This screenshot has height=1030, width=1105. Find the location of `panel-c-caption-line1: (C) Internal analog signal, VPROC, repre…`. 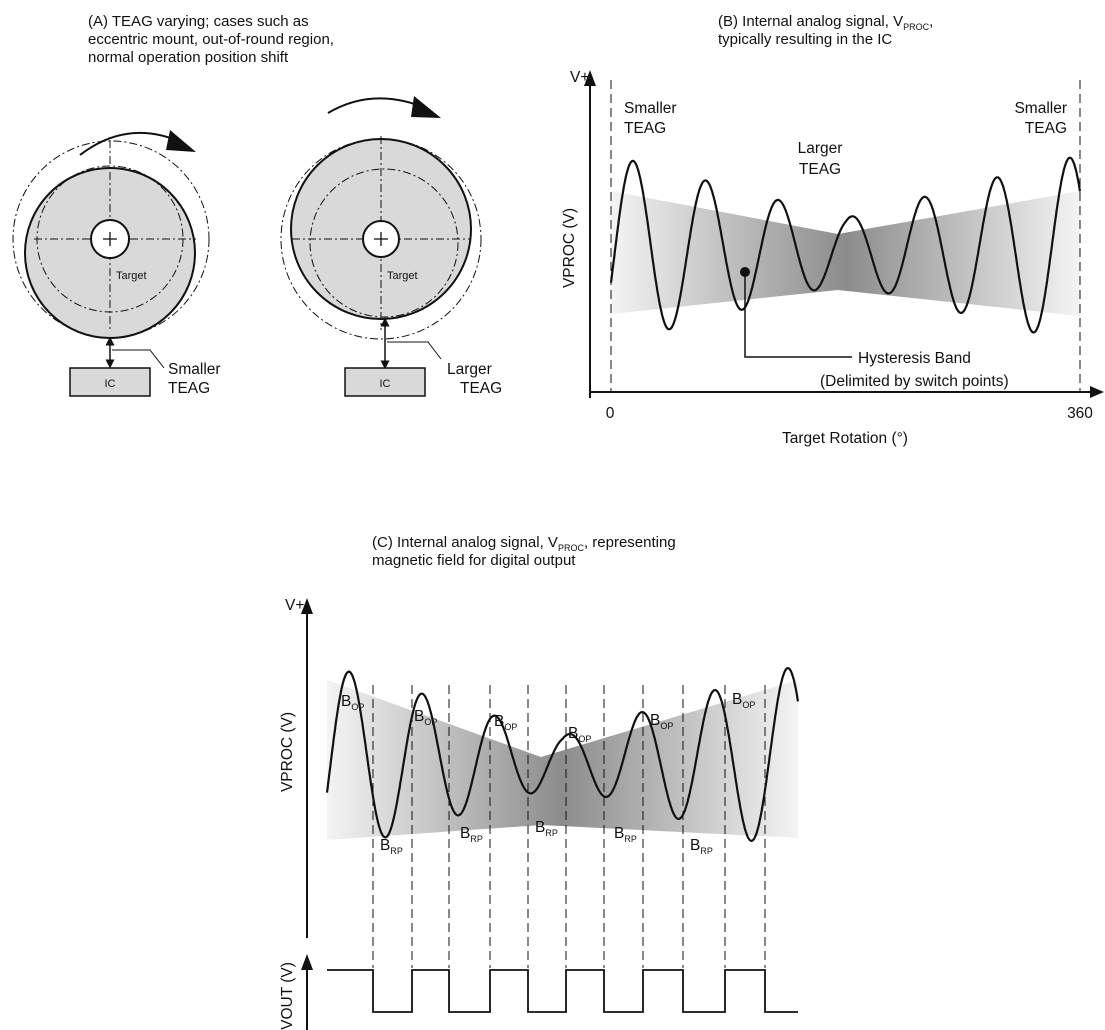

panel-c-caption-line1: (C) Internal analog signal, VPROC, repre… is located at coordinates (524, 543).